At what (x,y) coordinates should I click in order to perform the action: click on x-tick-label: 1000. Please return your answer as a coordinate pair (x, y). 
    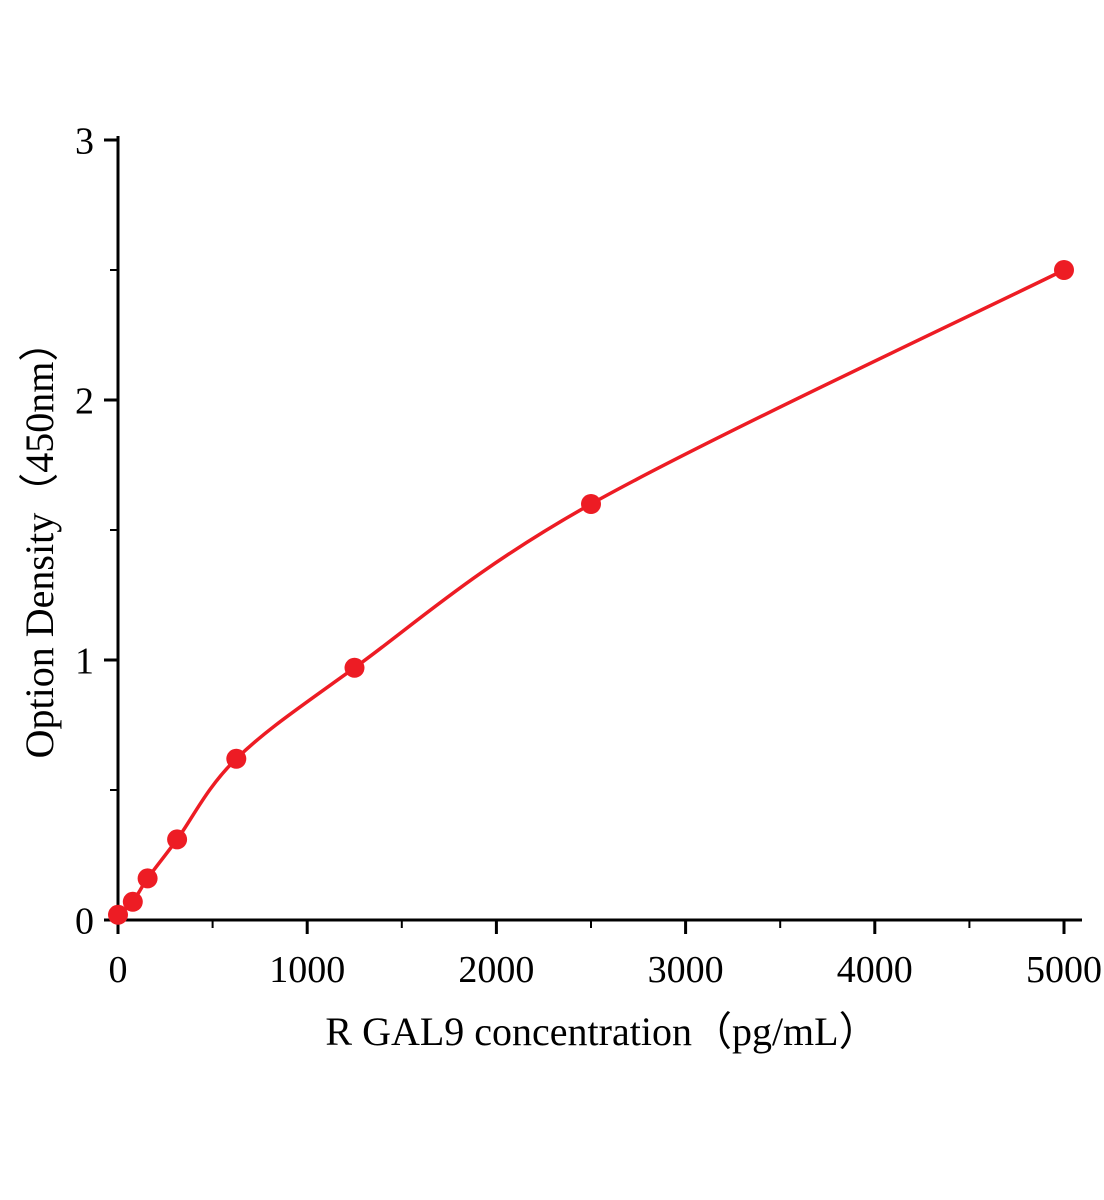
    Looking at the image, I should click on (307, 970).